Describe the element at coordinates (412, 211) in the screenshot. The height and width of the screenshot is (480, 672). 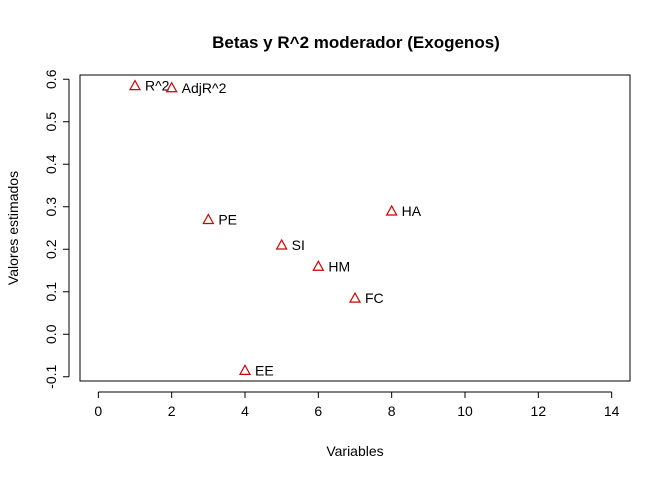
I see `point-label: HA` at that location.